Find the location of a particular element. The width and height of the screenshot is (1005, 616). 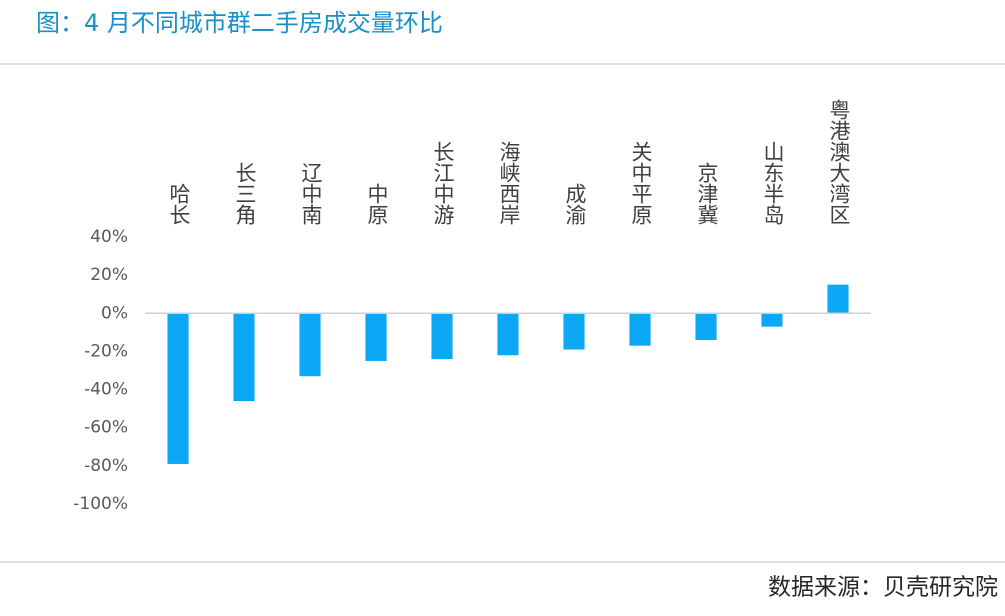

y-tick-label: -40% is located at coordinates (106, 390).